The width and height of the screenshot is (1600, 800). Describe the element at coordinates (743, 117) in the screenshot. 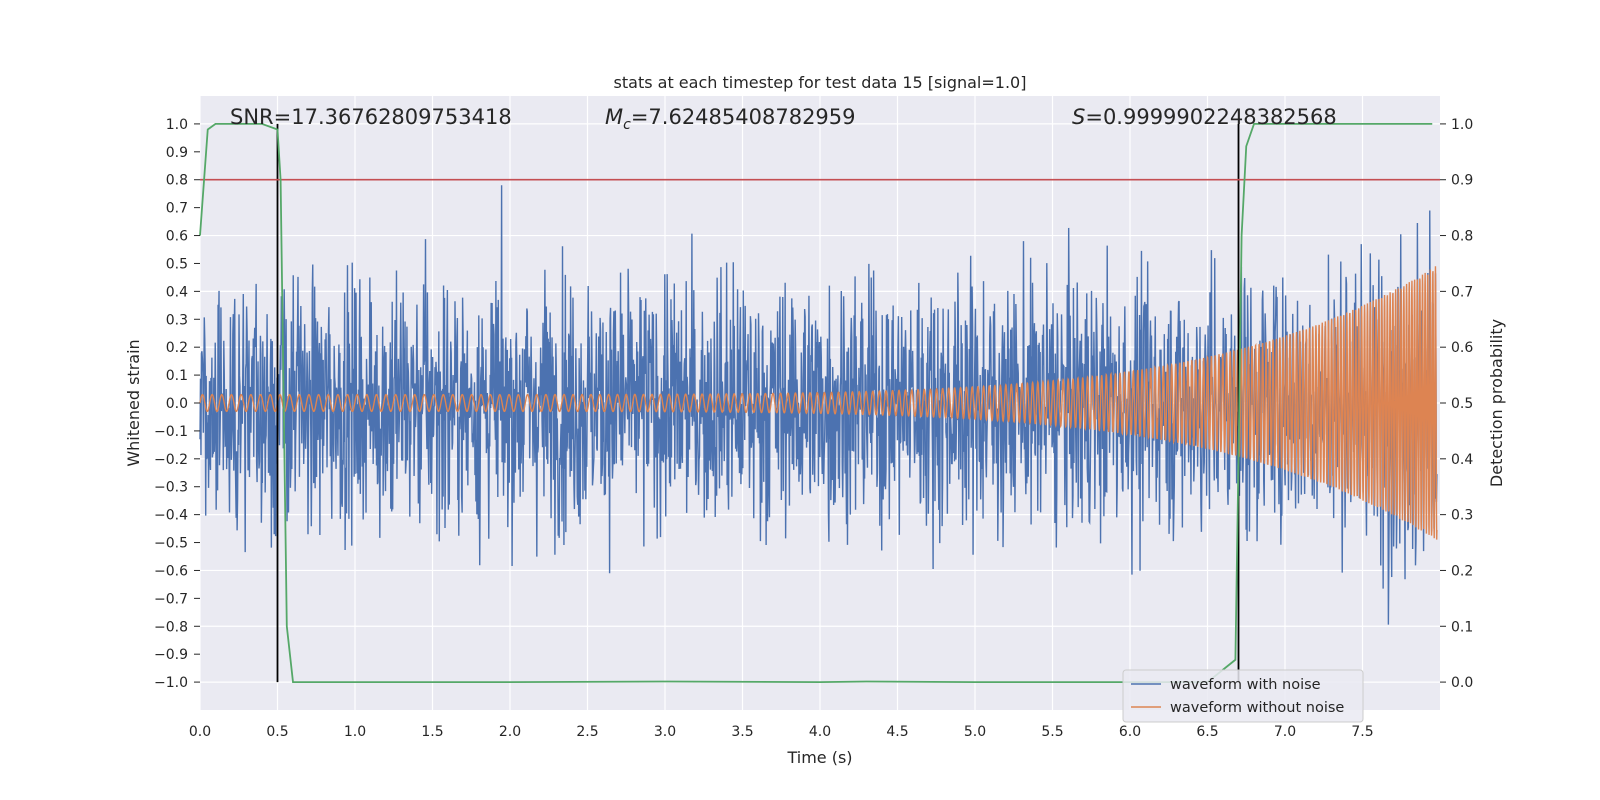

I see `chirp-mass-value: =7.62485408782959` at that location.